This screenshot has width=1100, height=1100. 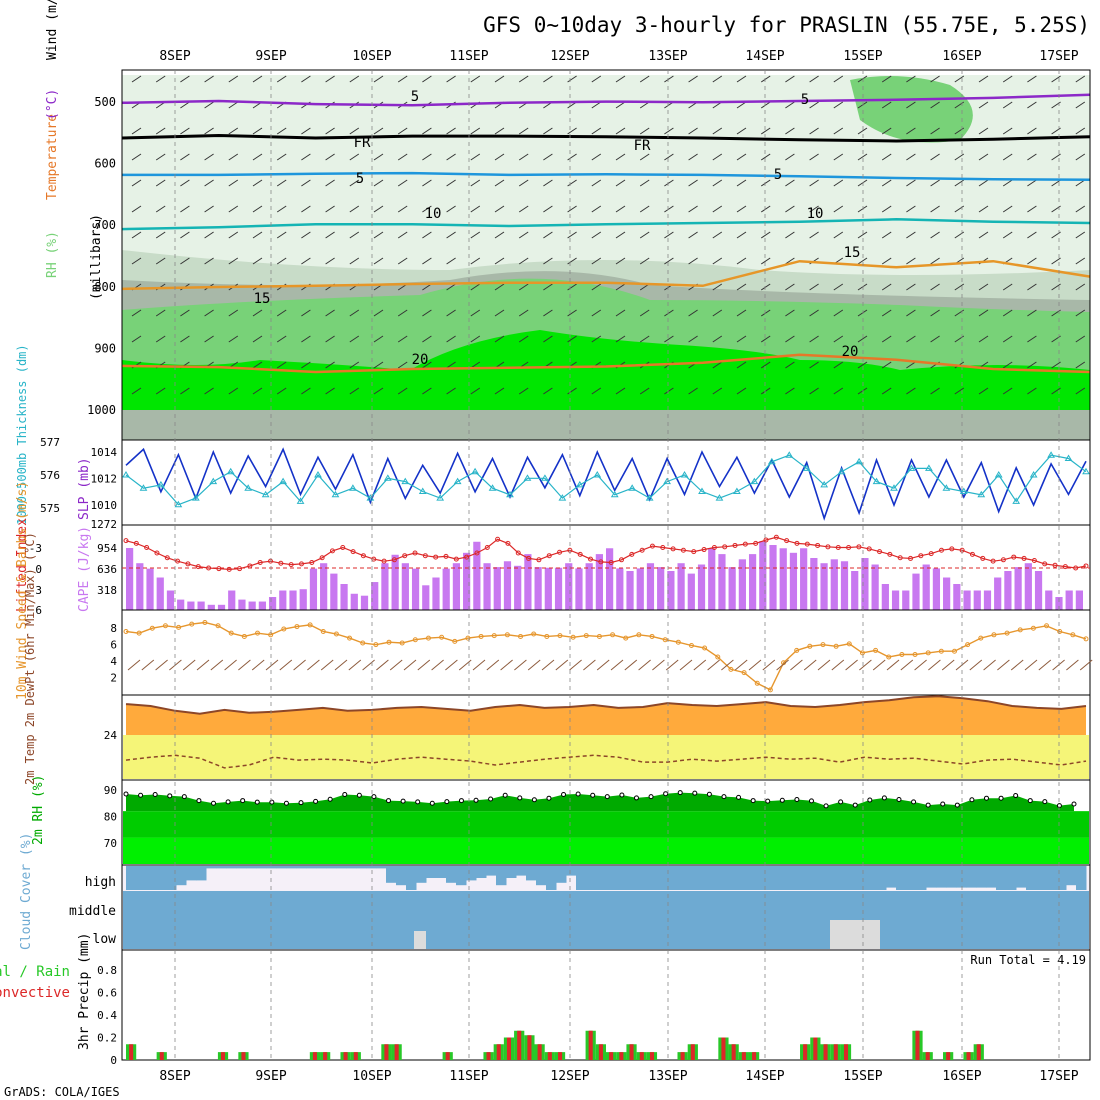 I want to click on isotherm-label: 15, so click(x=262, y=299).